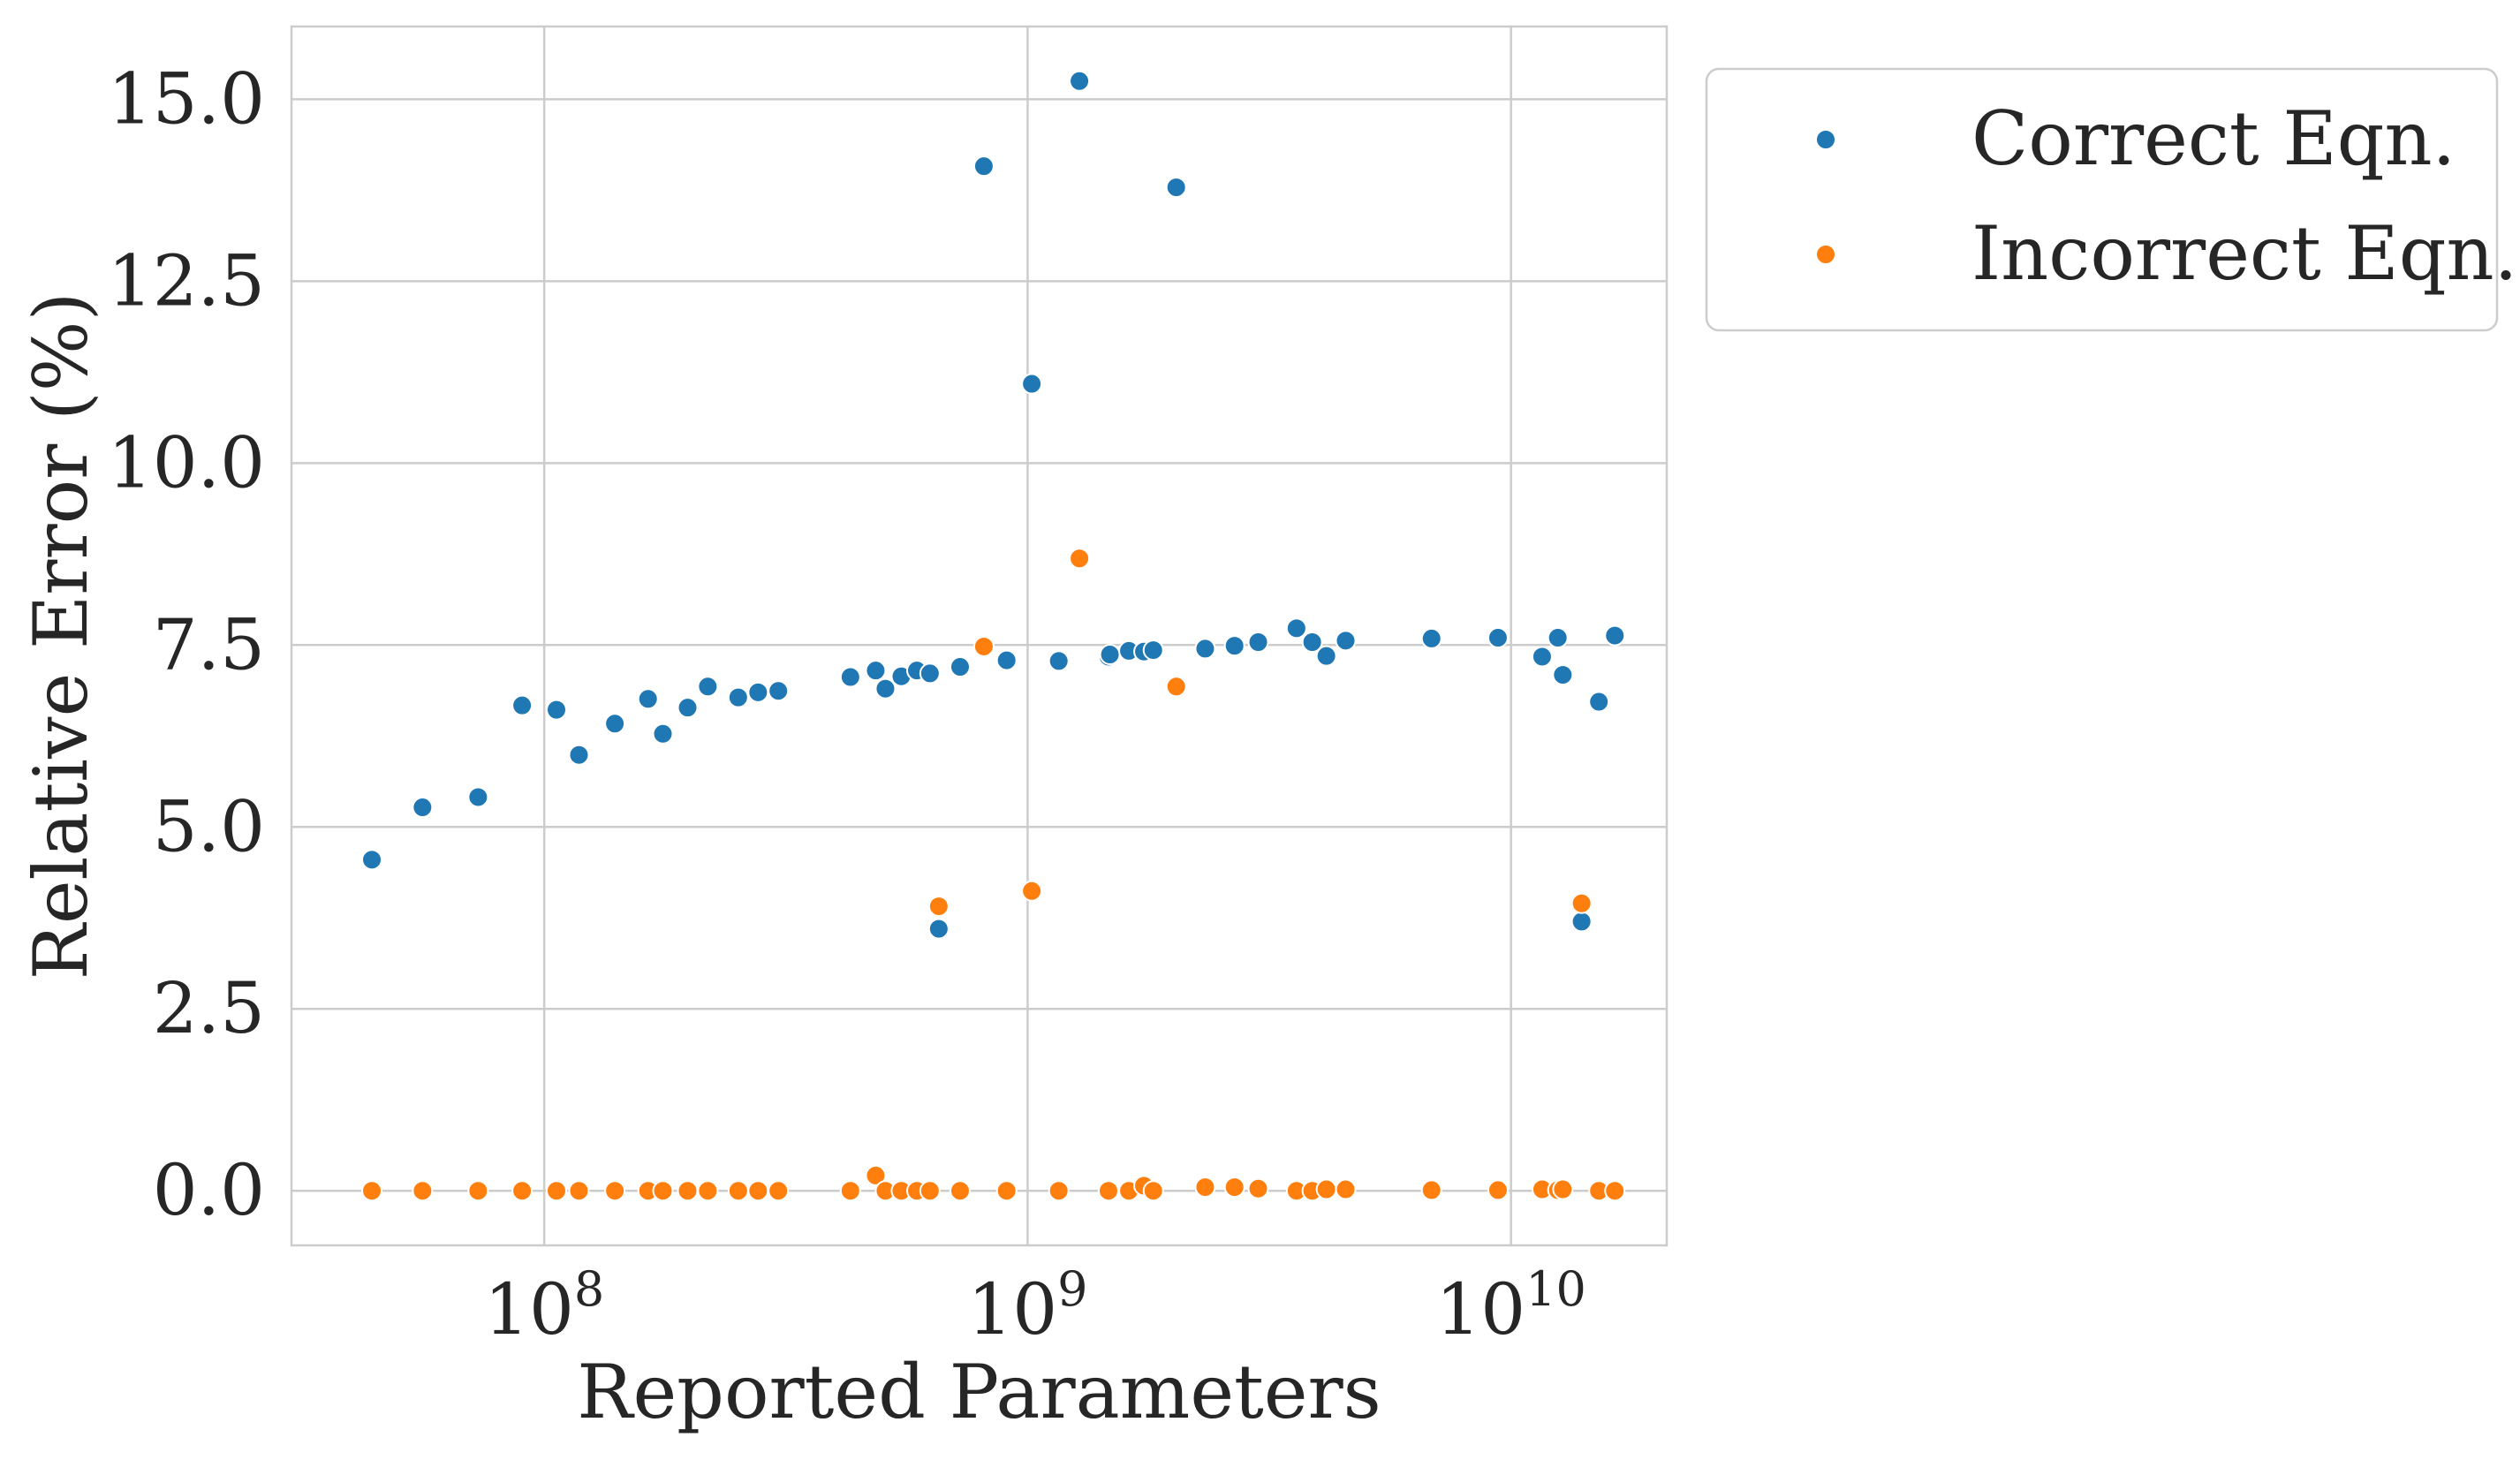 The image size is (2520, 1460). I want to click on legend: Correct Eqn. Incorrect Eqn., so click(2111, 199).